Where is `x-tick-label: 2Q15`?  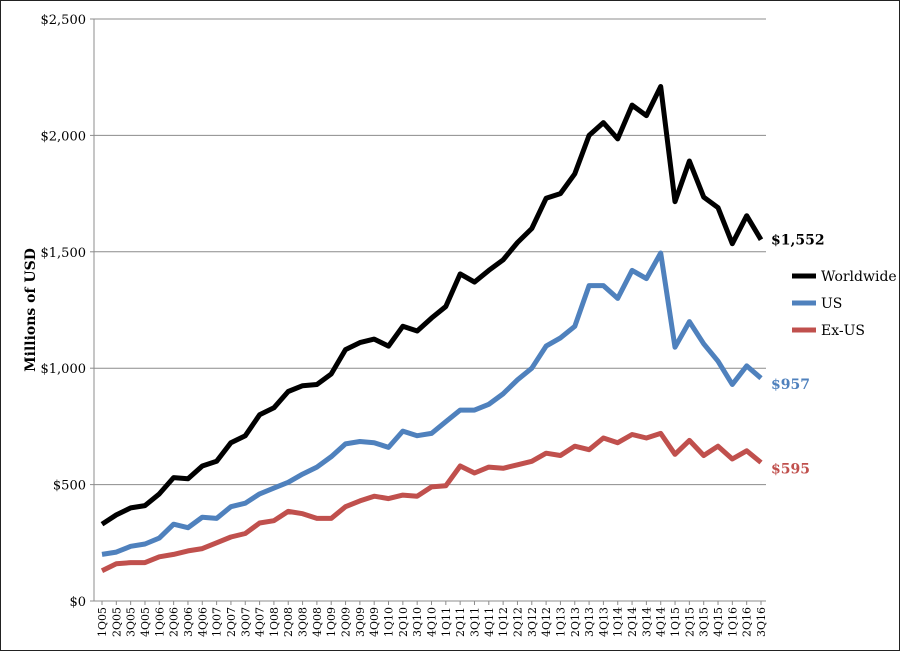
x-tick-label: 2Q15 is located at coordinates (689, 622).